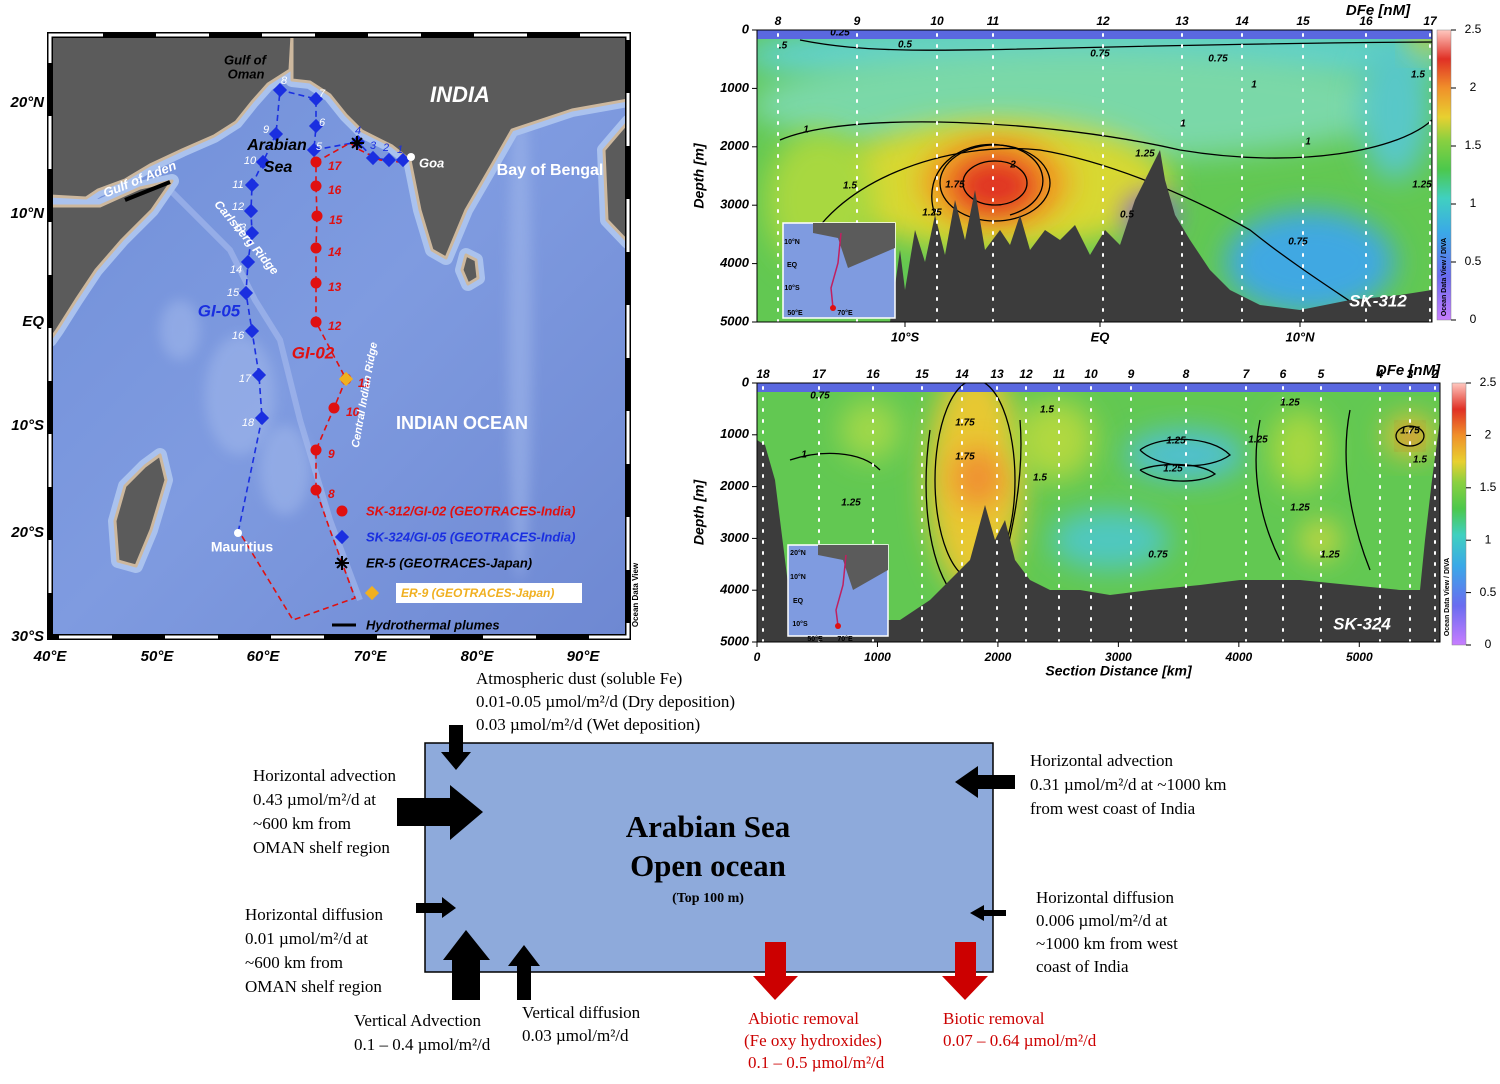 The image size is (1500, 1084). I want to click on inset-label: 70°E, so click(845, 313).